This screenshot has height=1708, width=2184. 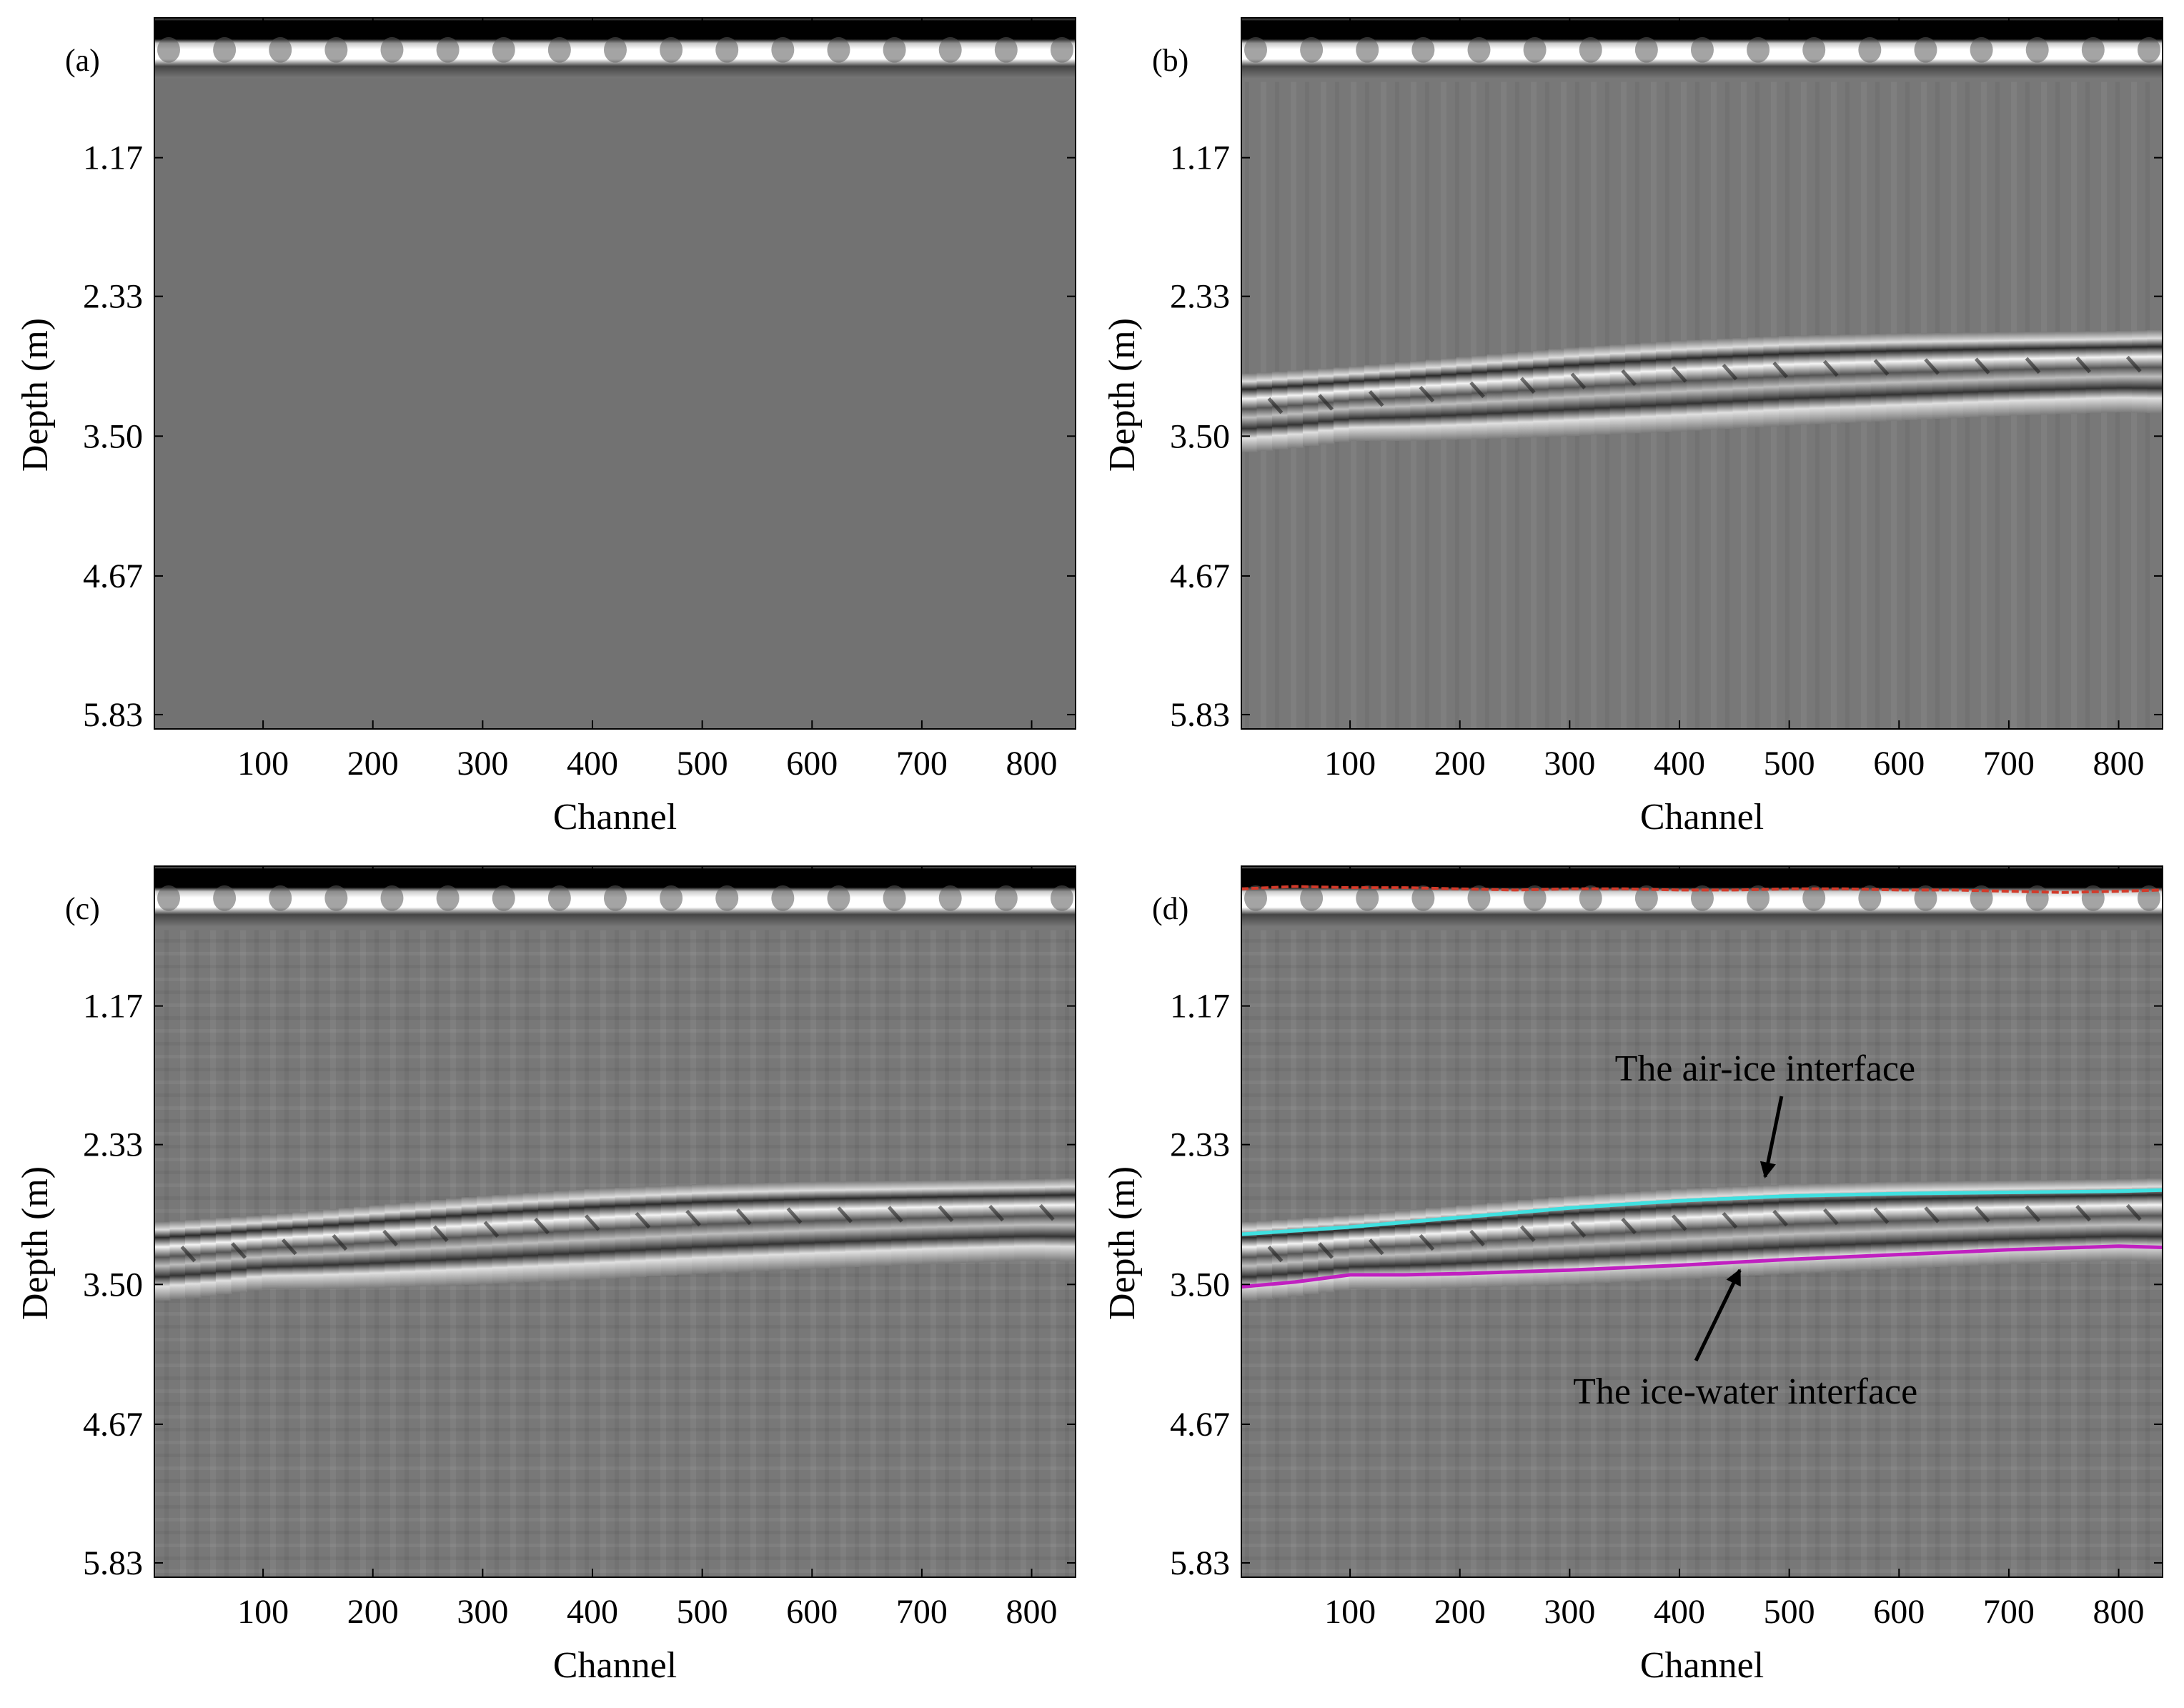 I want to click on panel-label-b: (b), so click(x=1170, y=61).